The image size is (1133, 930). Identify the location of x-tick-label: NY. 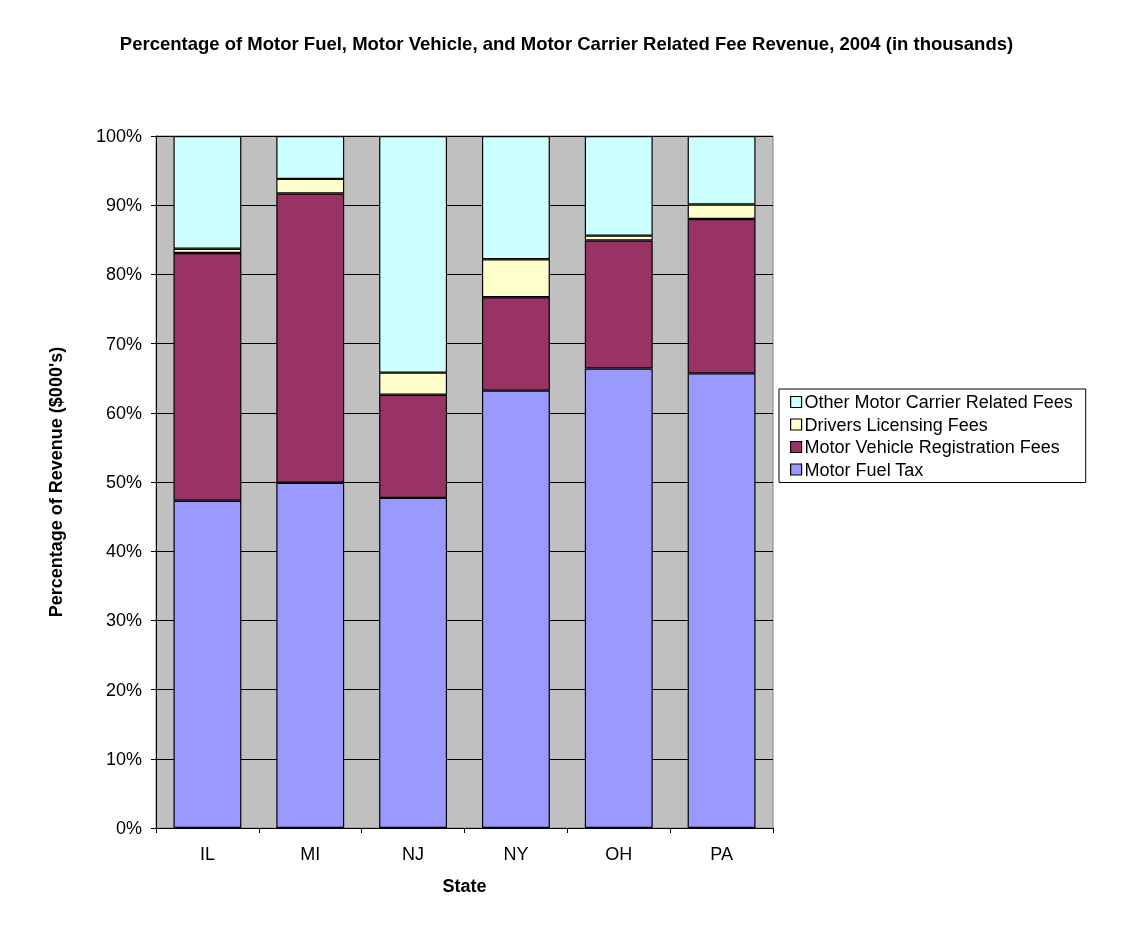
(516, 854).